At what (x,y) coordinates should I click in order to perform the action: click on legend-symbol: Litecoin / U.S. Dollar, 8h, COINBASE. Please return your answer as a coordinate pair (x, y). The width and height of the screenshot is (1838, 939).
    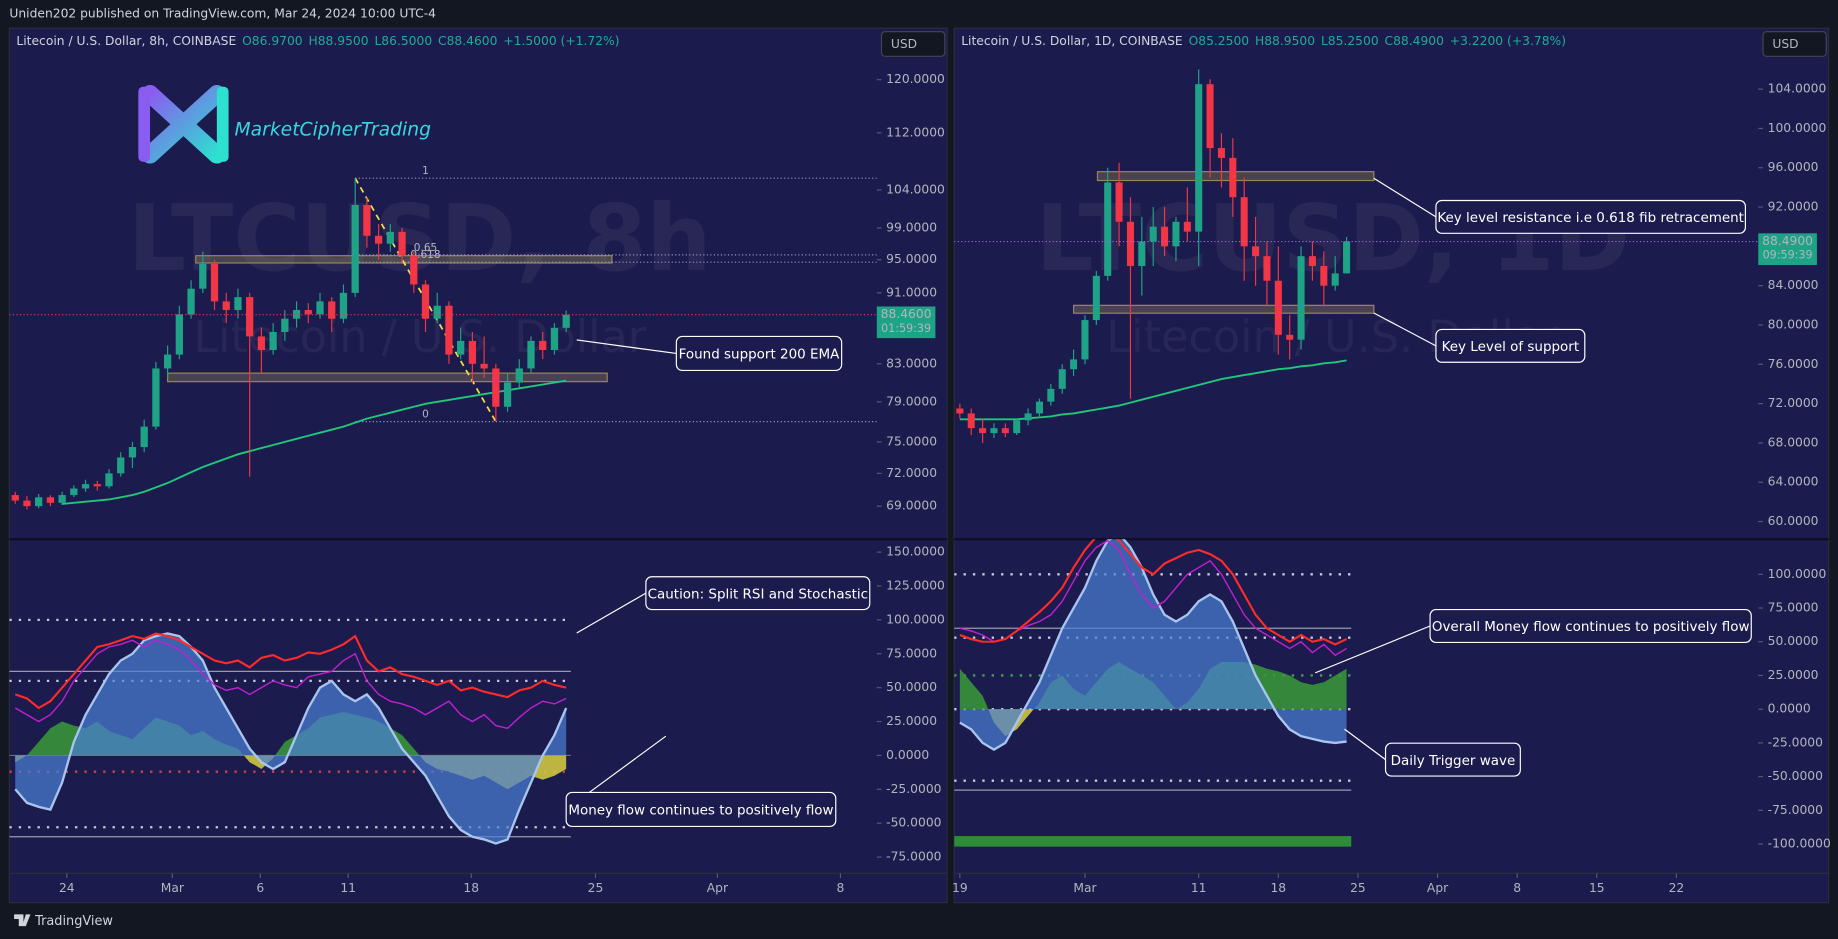
    Looking at the image, I should click on (126, 41).